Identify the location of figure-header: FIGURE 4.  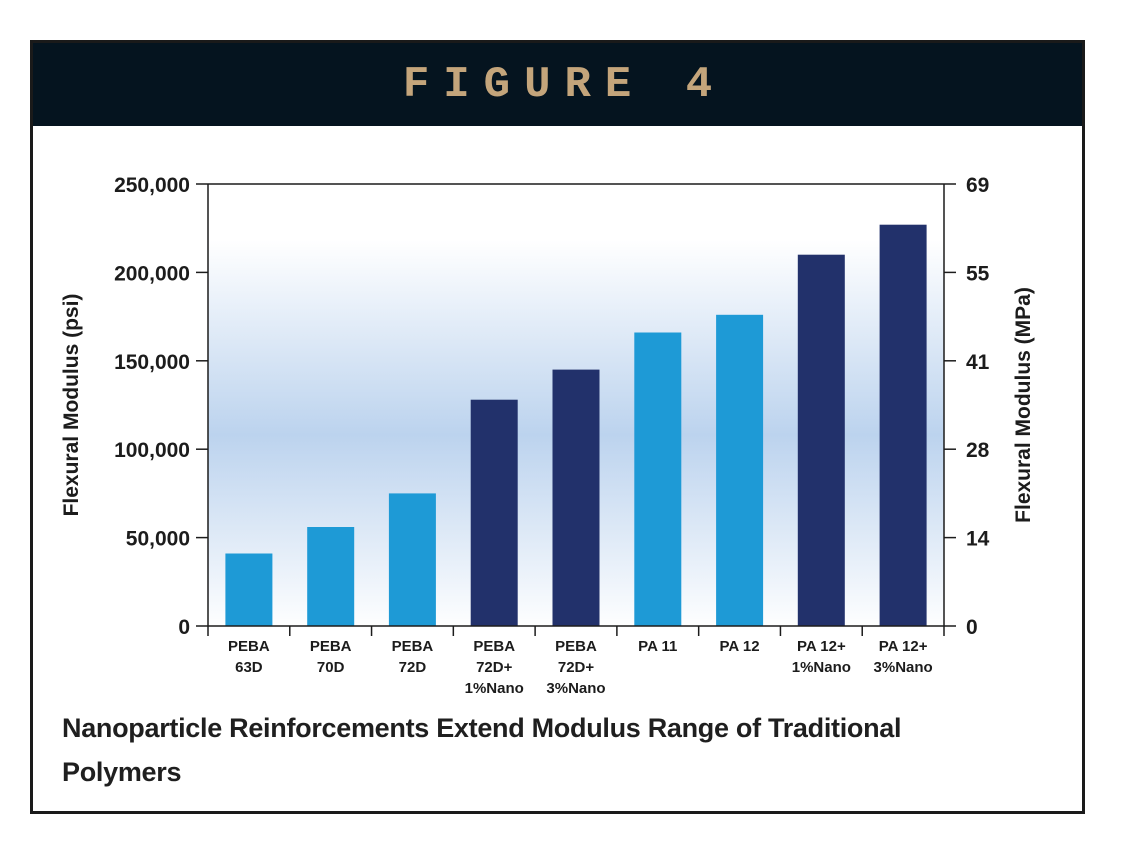
(557, 84).